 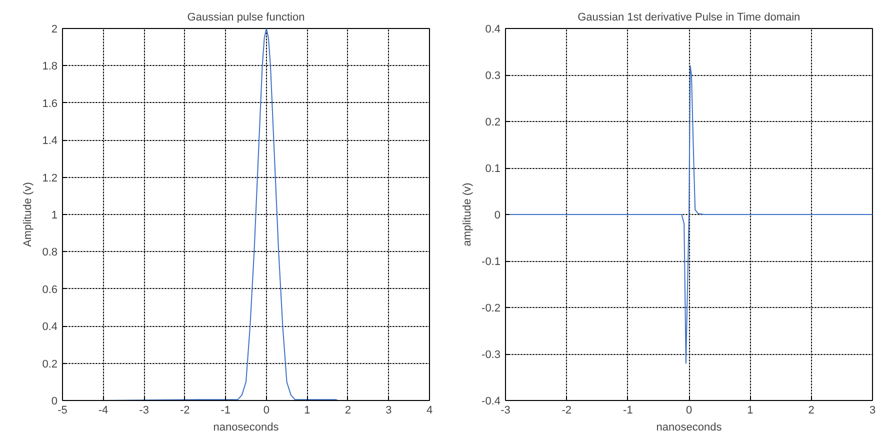 What do you see at coordinates (246, 18) in the screenshot?
I see `chart-title: Gaussian pulse function` at bounding box center [246, 18].